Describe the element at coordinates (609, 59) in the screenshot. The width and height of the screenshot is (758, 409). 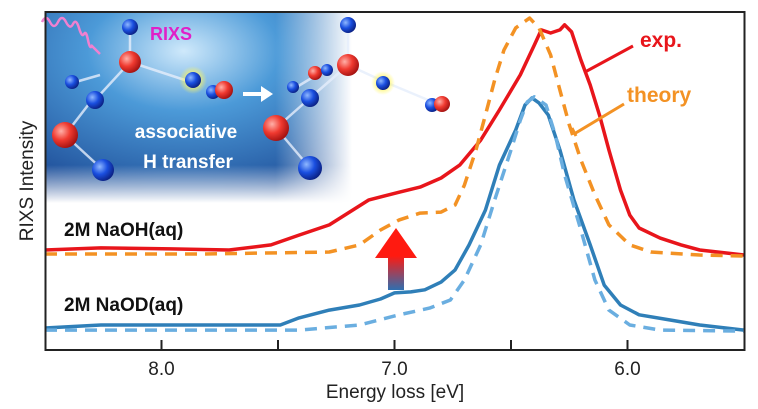
I see `exp-leader-line` at that location.